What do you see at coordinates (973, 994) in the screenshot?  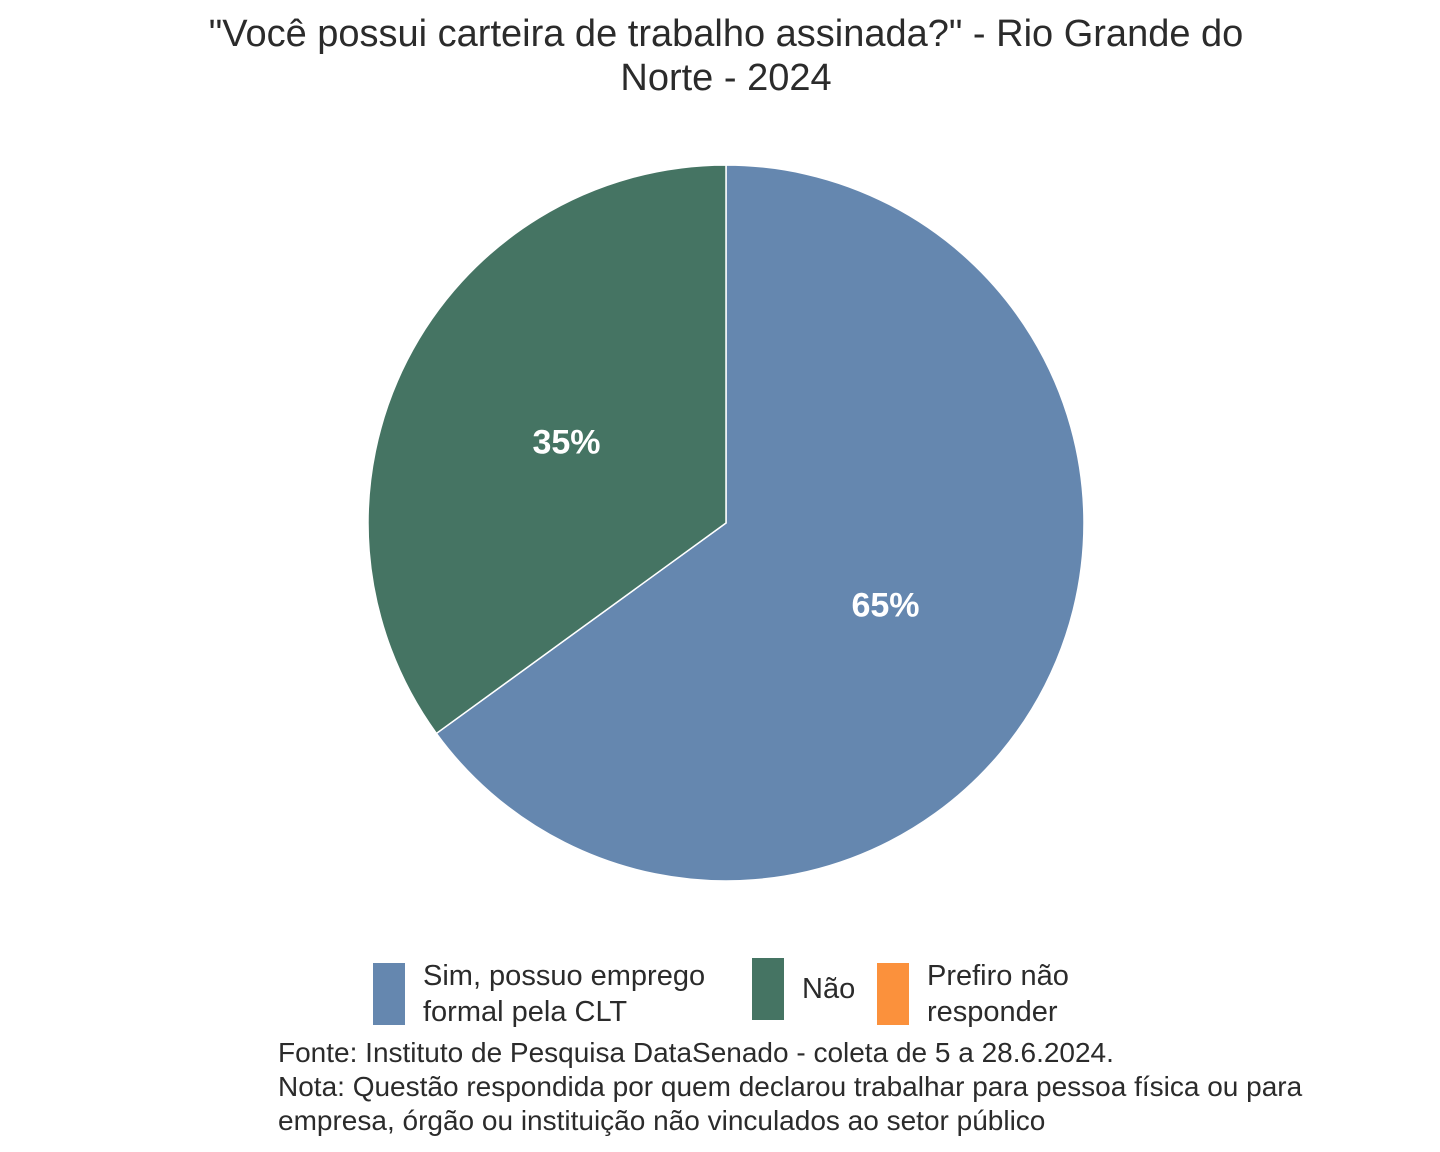 I see `legend-item-prefiro: Prefiro não responder` at bounding box center [973, 994].